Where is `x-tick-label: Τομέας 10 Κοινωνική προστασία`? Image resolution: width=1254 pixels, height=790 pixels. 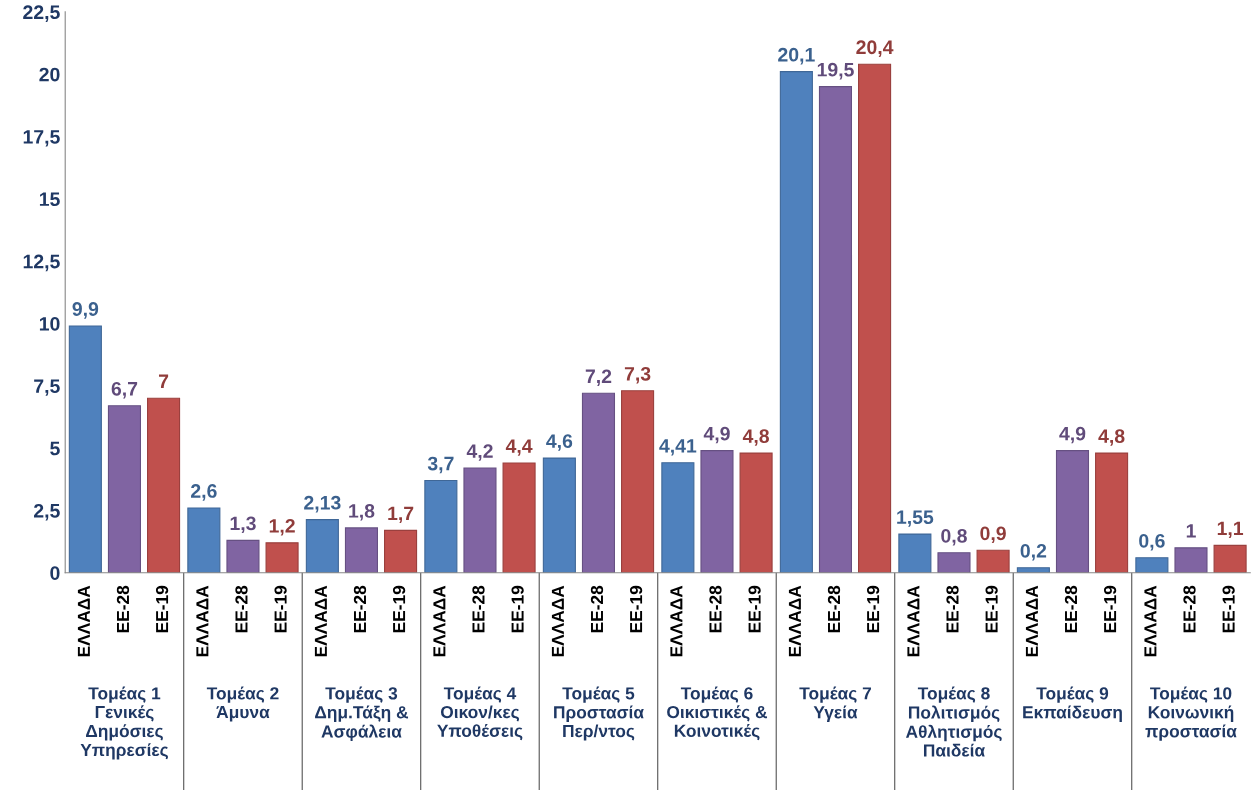 x-tick-label: Τομέας 10 Κοινωνική προστασία is located at coordinates (1191, 713).